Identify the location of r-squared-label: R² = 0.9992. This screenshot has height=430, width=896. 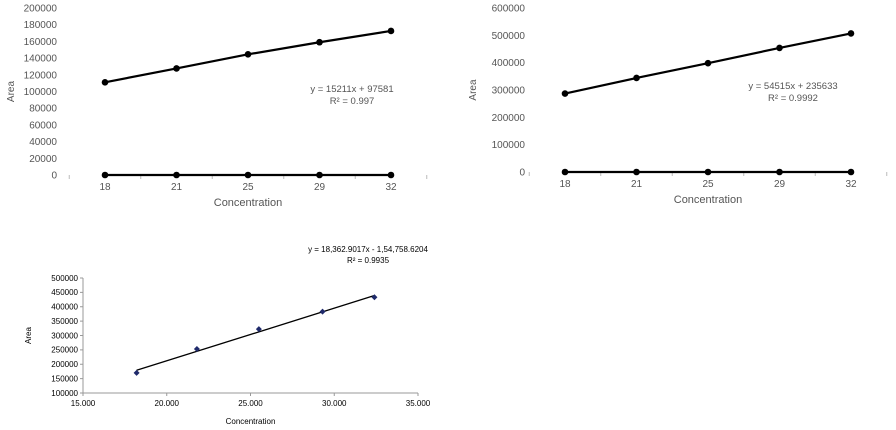
(793, 98).